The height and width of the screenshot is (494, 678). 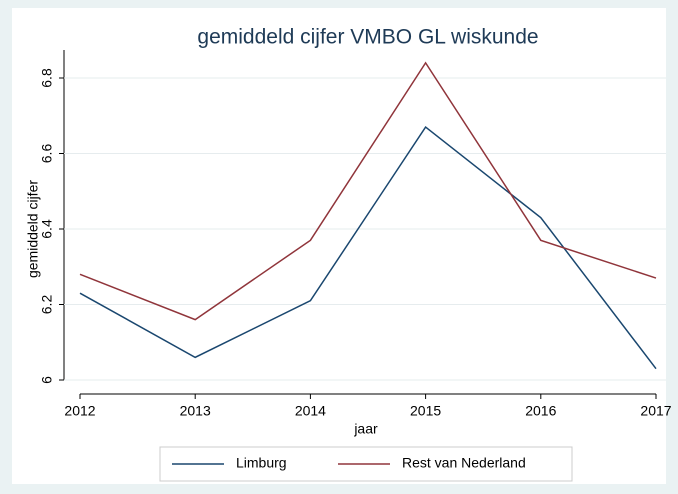 What do you see at coordinates (79, 411) in the screenshot?
I see `x-tick-label: 2012` at bounding box center [79, 411].